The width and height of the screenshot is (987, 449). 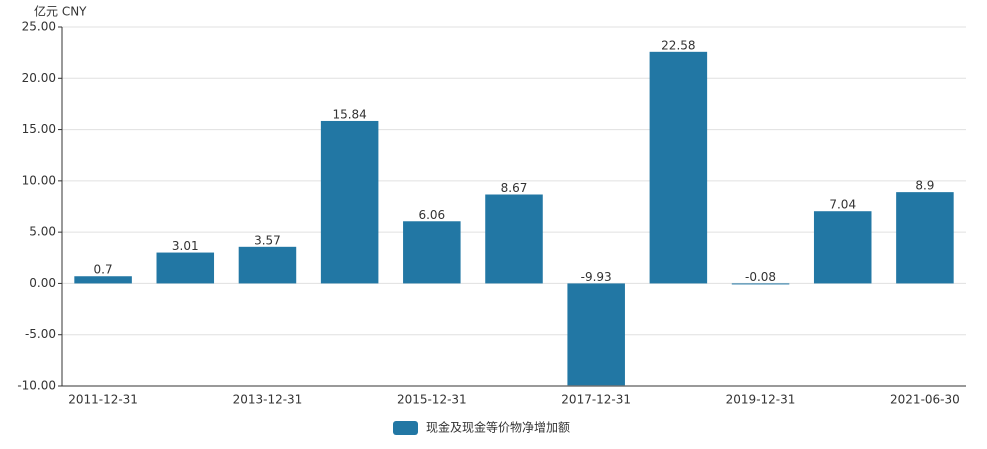 What do you see at coordinates (103, 400) in the screenshot?
I see `x-tick-label: 2011-12-31` at bounding box center [103, 400].